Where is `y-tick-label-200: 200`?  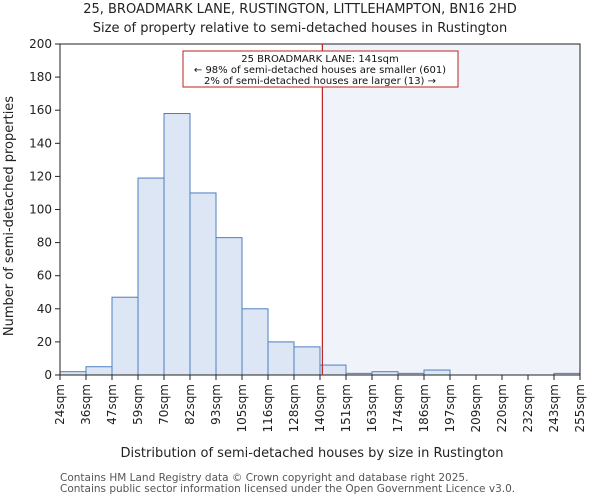 y-tick-label-200: 200 is located at coordinates (40, 44).